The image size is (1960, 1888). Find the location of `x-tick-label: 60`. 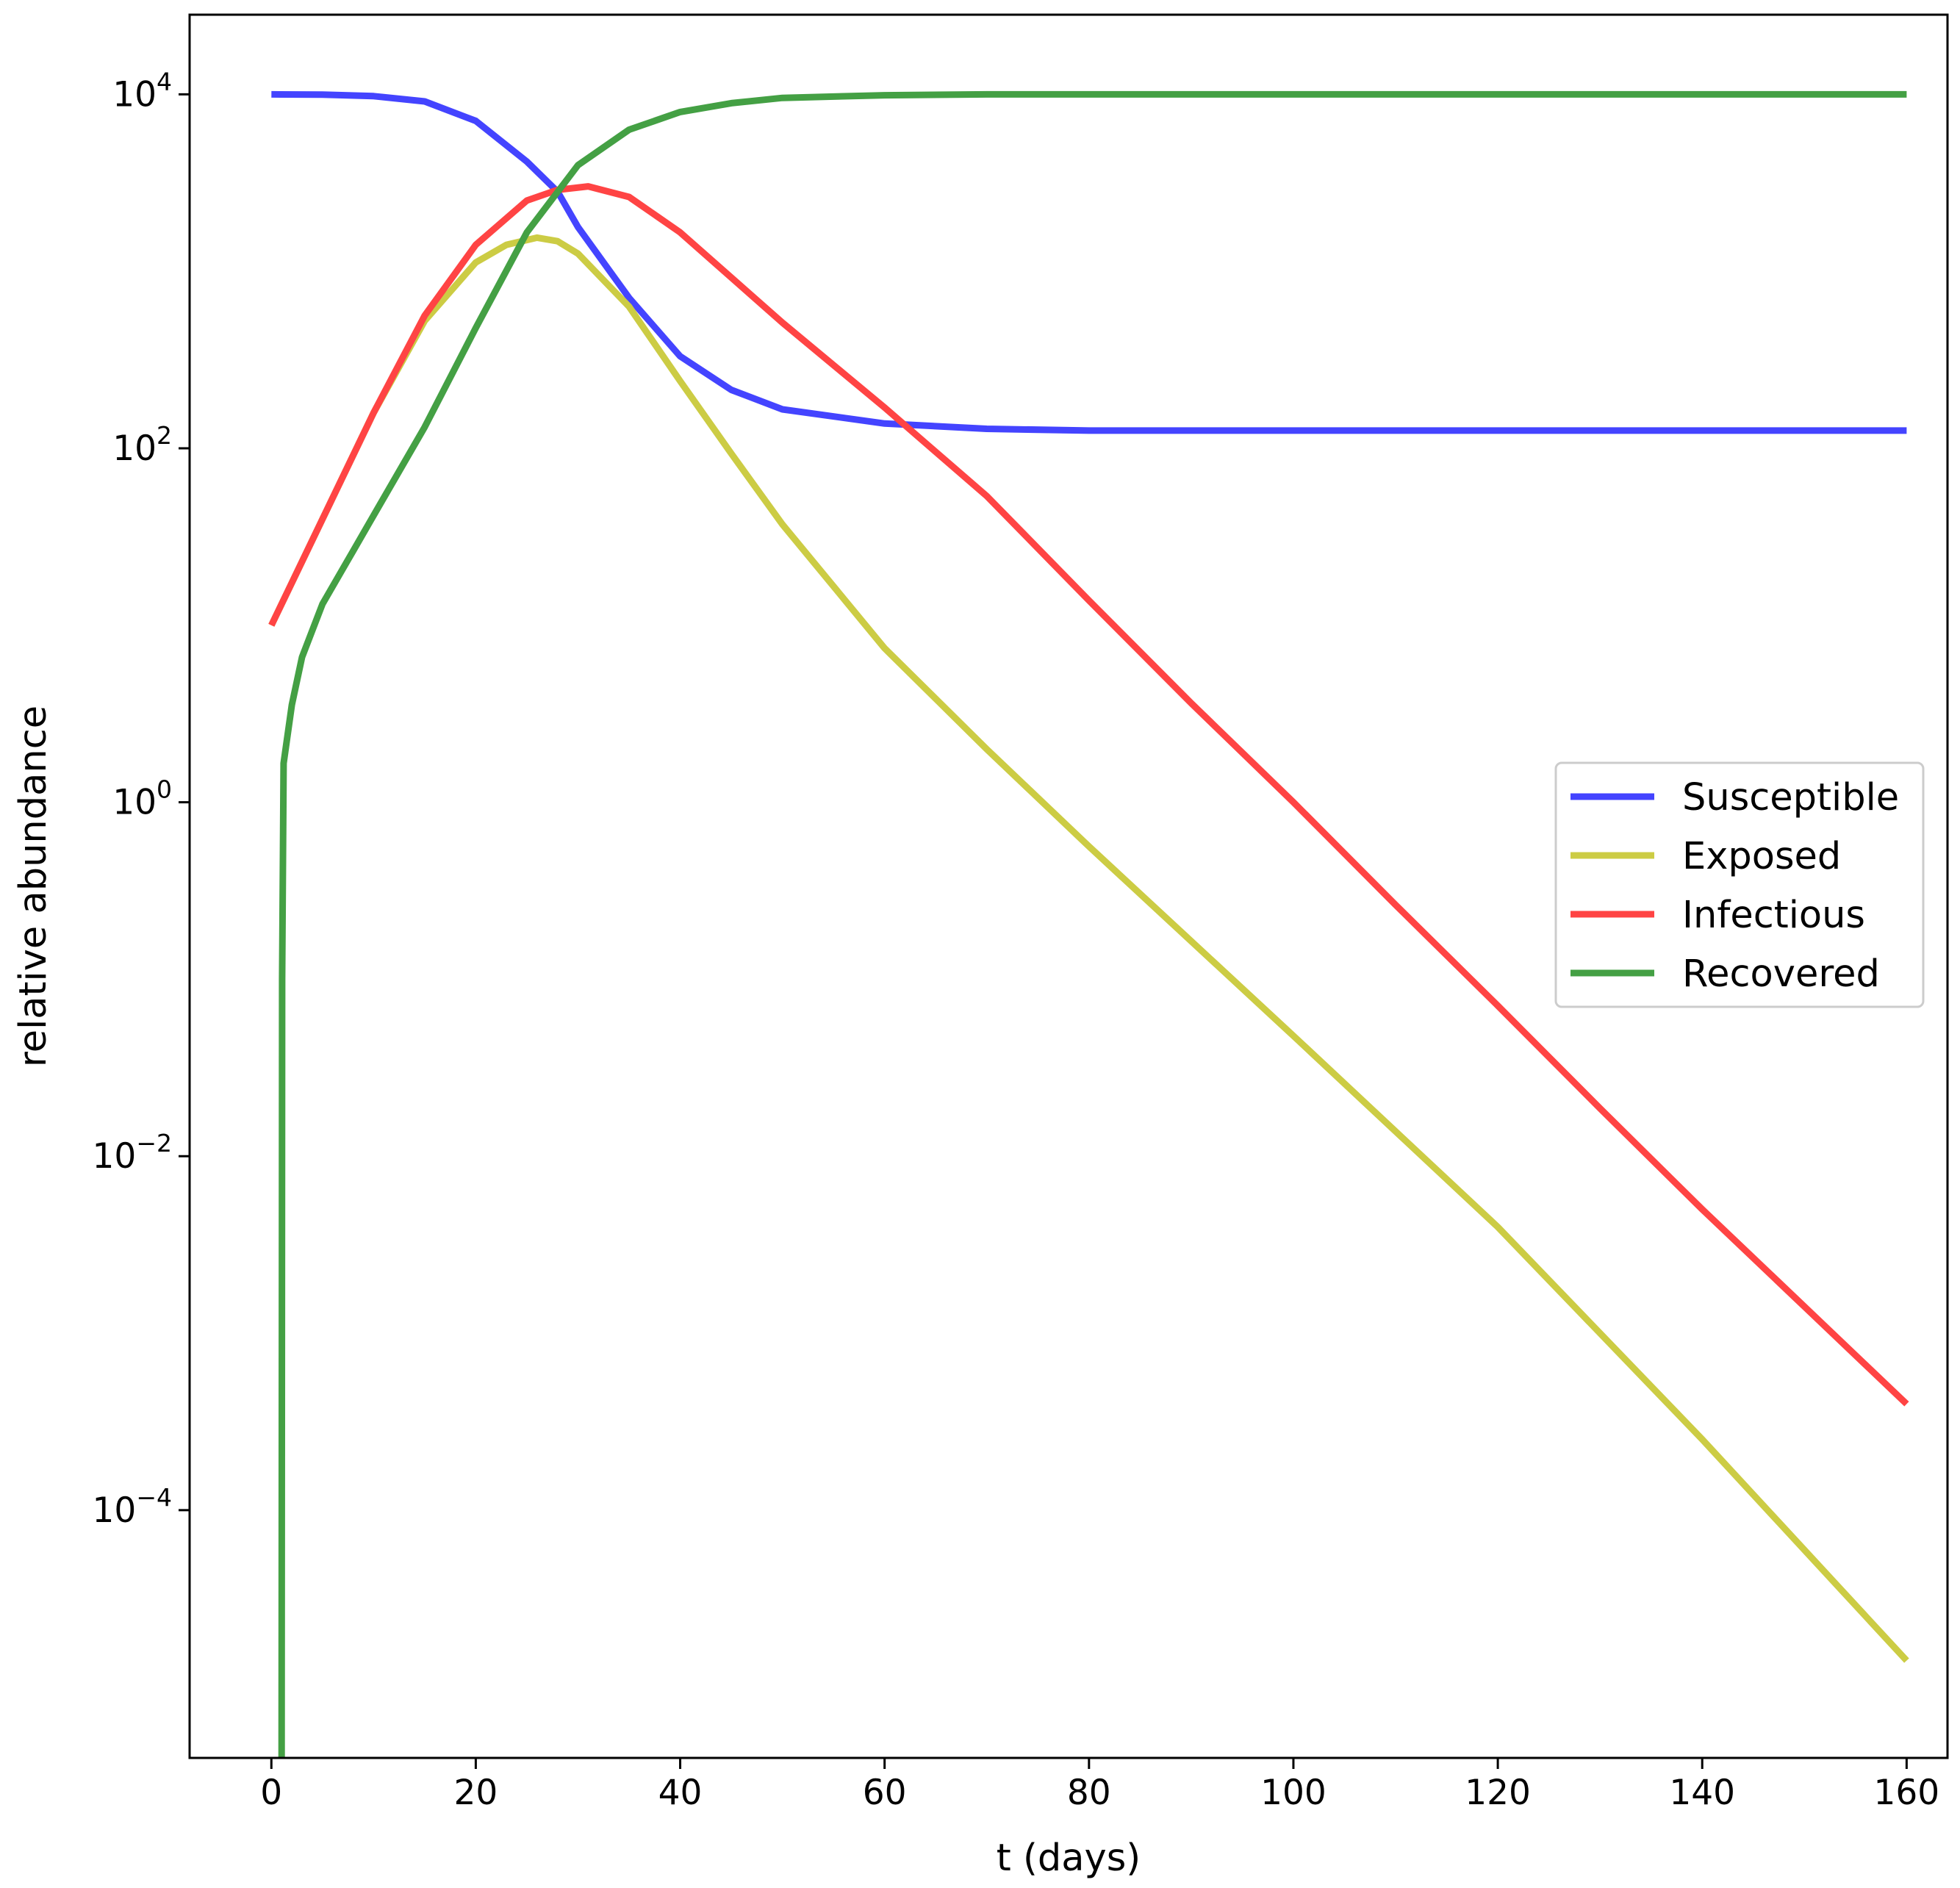

x-tick-label: 60 is located at coordinates (885, 1793).